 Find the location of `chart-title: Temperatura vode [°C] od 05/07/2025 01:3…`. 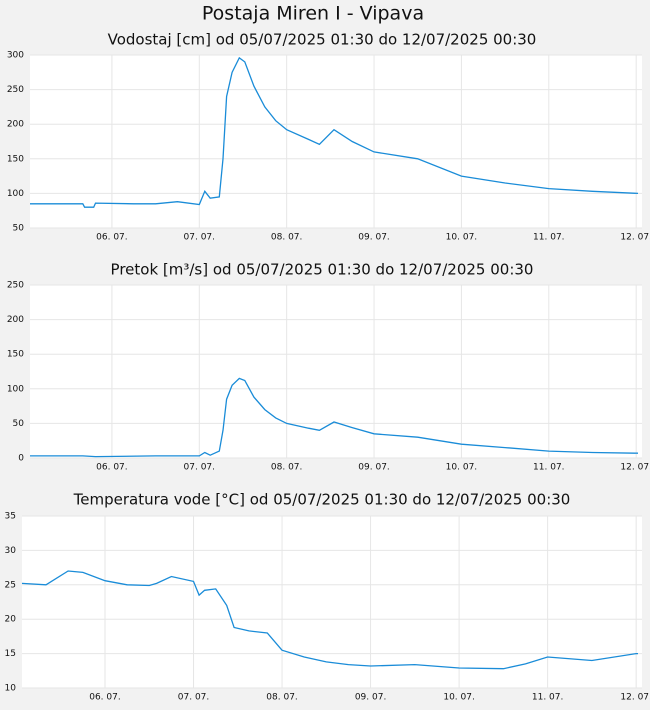

chart-title: Temperatura vode [°C] od 05/07/2025 01:3… is located at coordinates (322, 500).